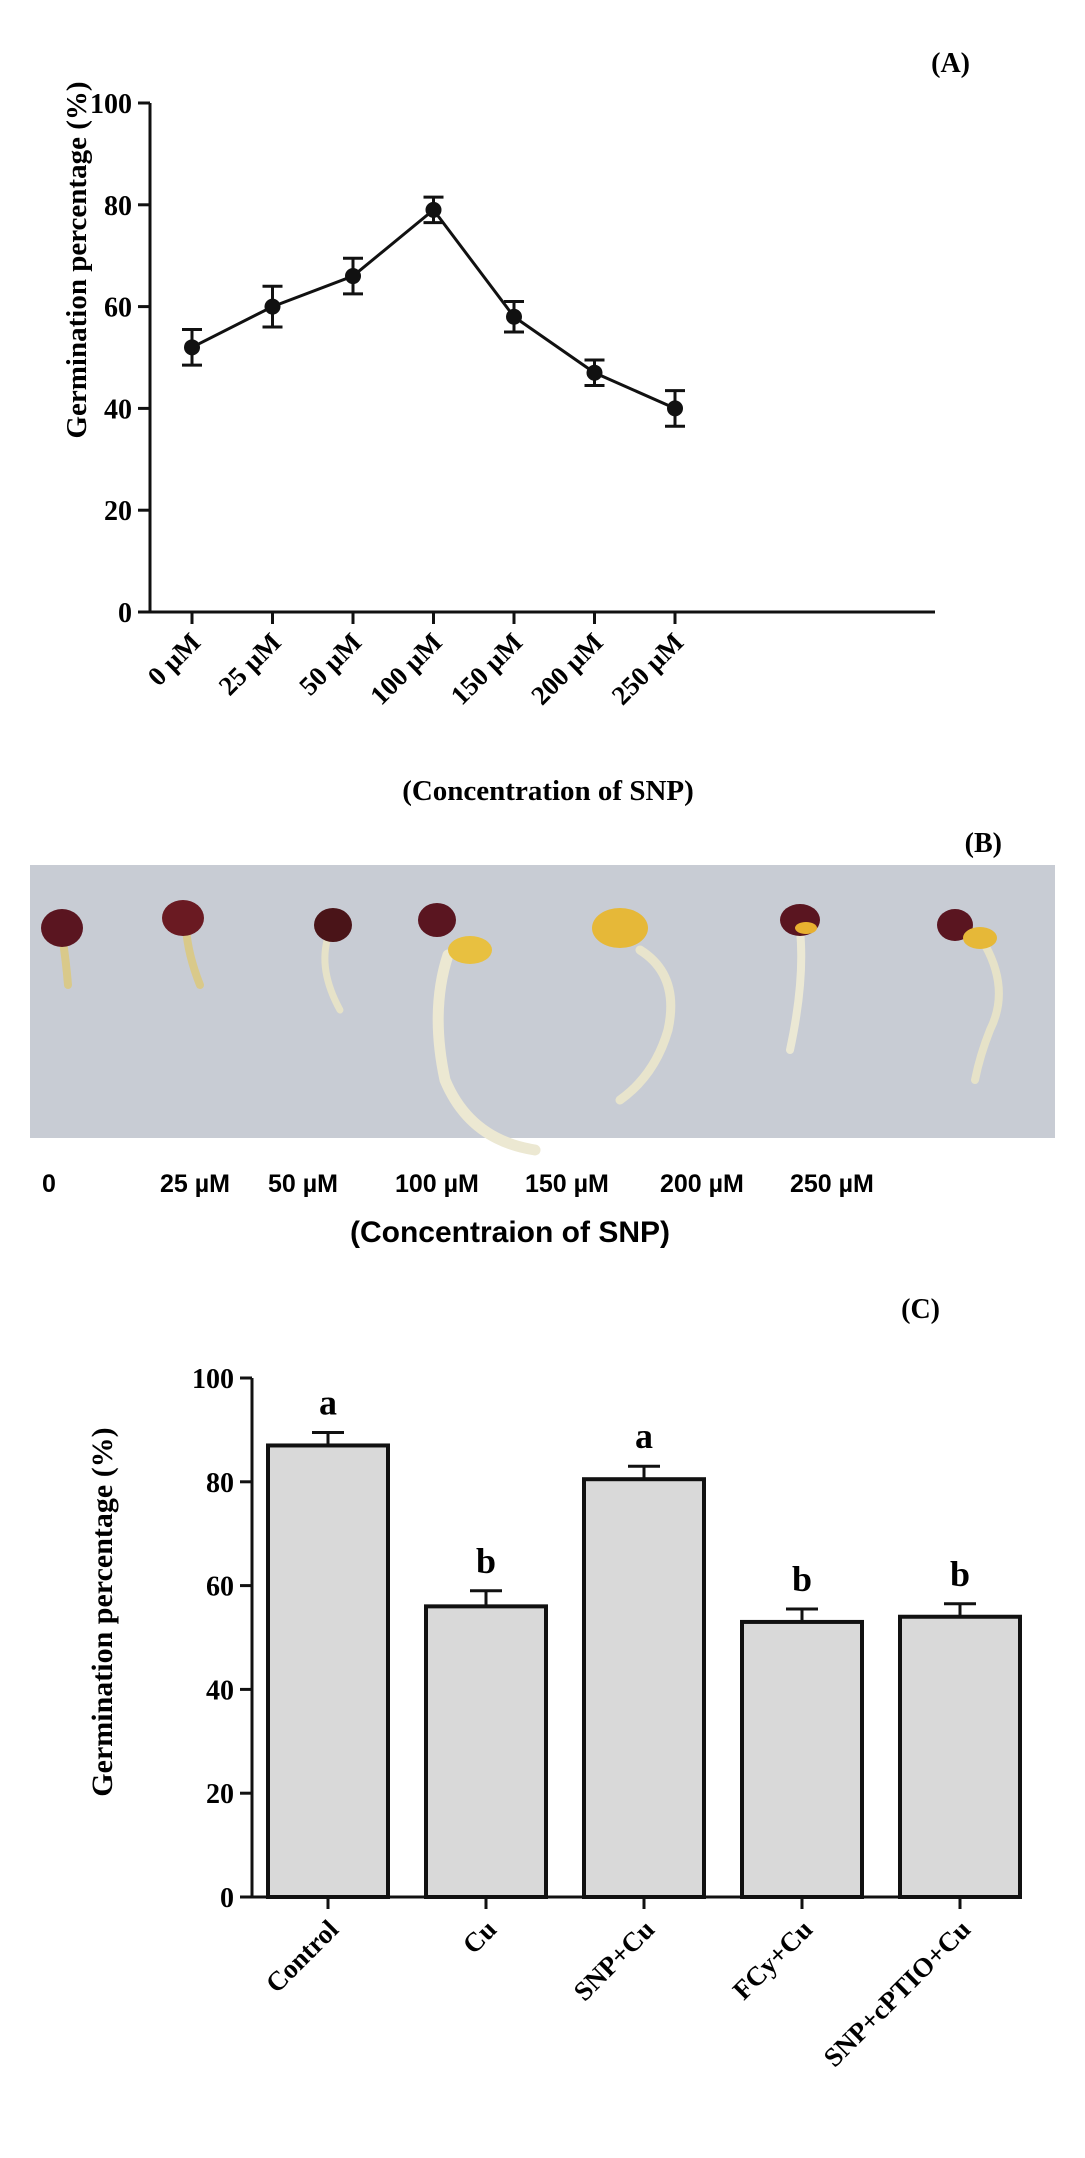 The height and width of the screenshot is (2158, 1085). What do you see at coordinates (480, 1937) in the screenshot?
I see `c-x-tick-label: Cu` at bounding box center [480, 1937].